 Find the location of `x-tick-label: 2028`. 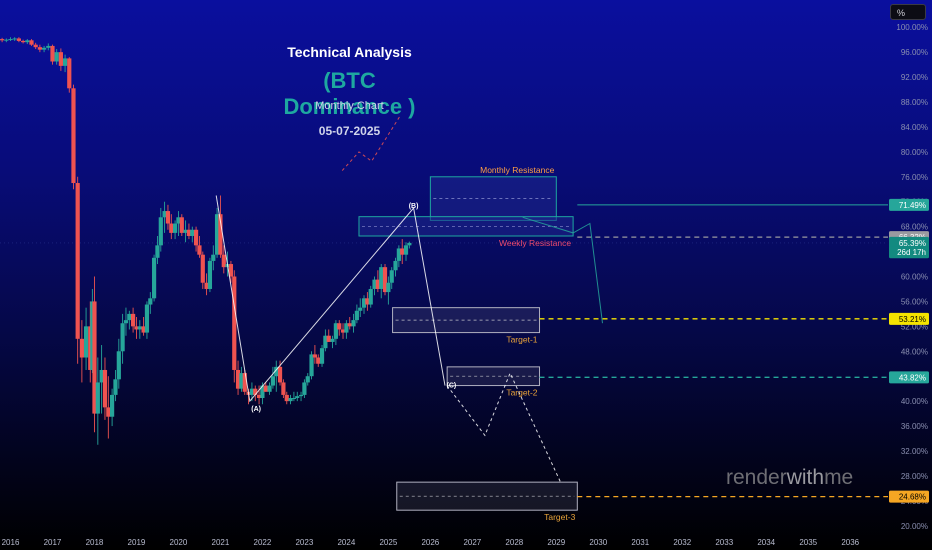

x-tick-label: 2028 is located at coordinates (514, 542).